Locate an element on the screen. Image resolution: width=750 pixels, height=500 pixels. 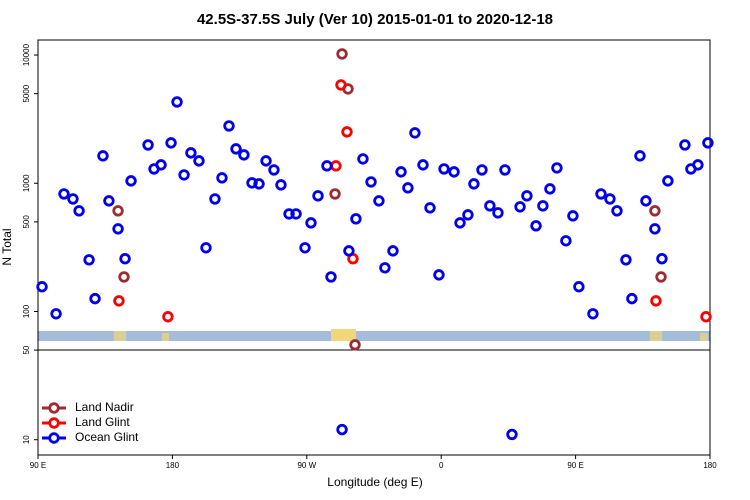
x-tick-label: 0 is located at coordinates (441, 465).